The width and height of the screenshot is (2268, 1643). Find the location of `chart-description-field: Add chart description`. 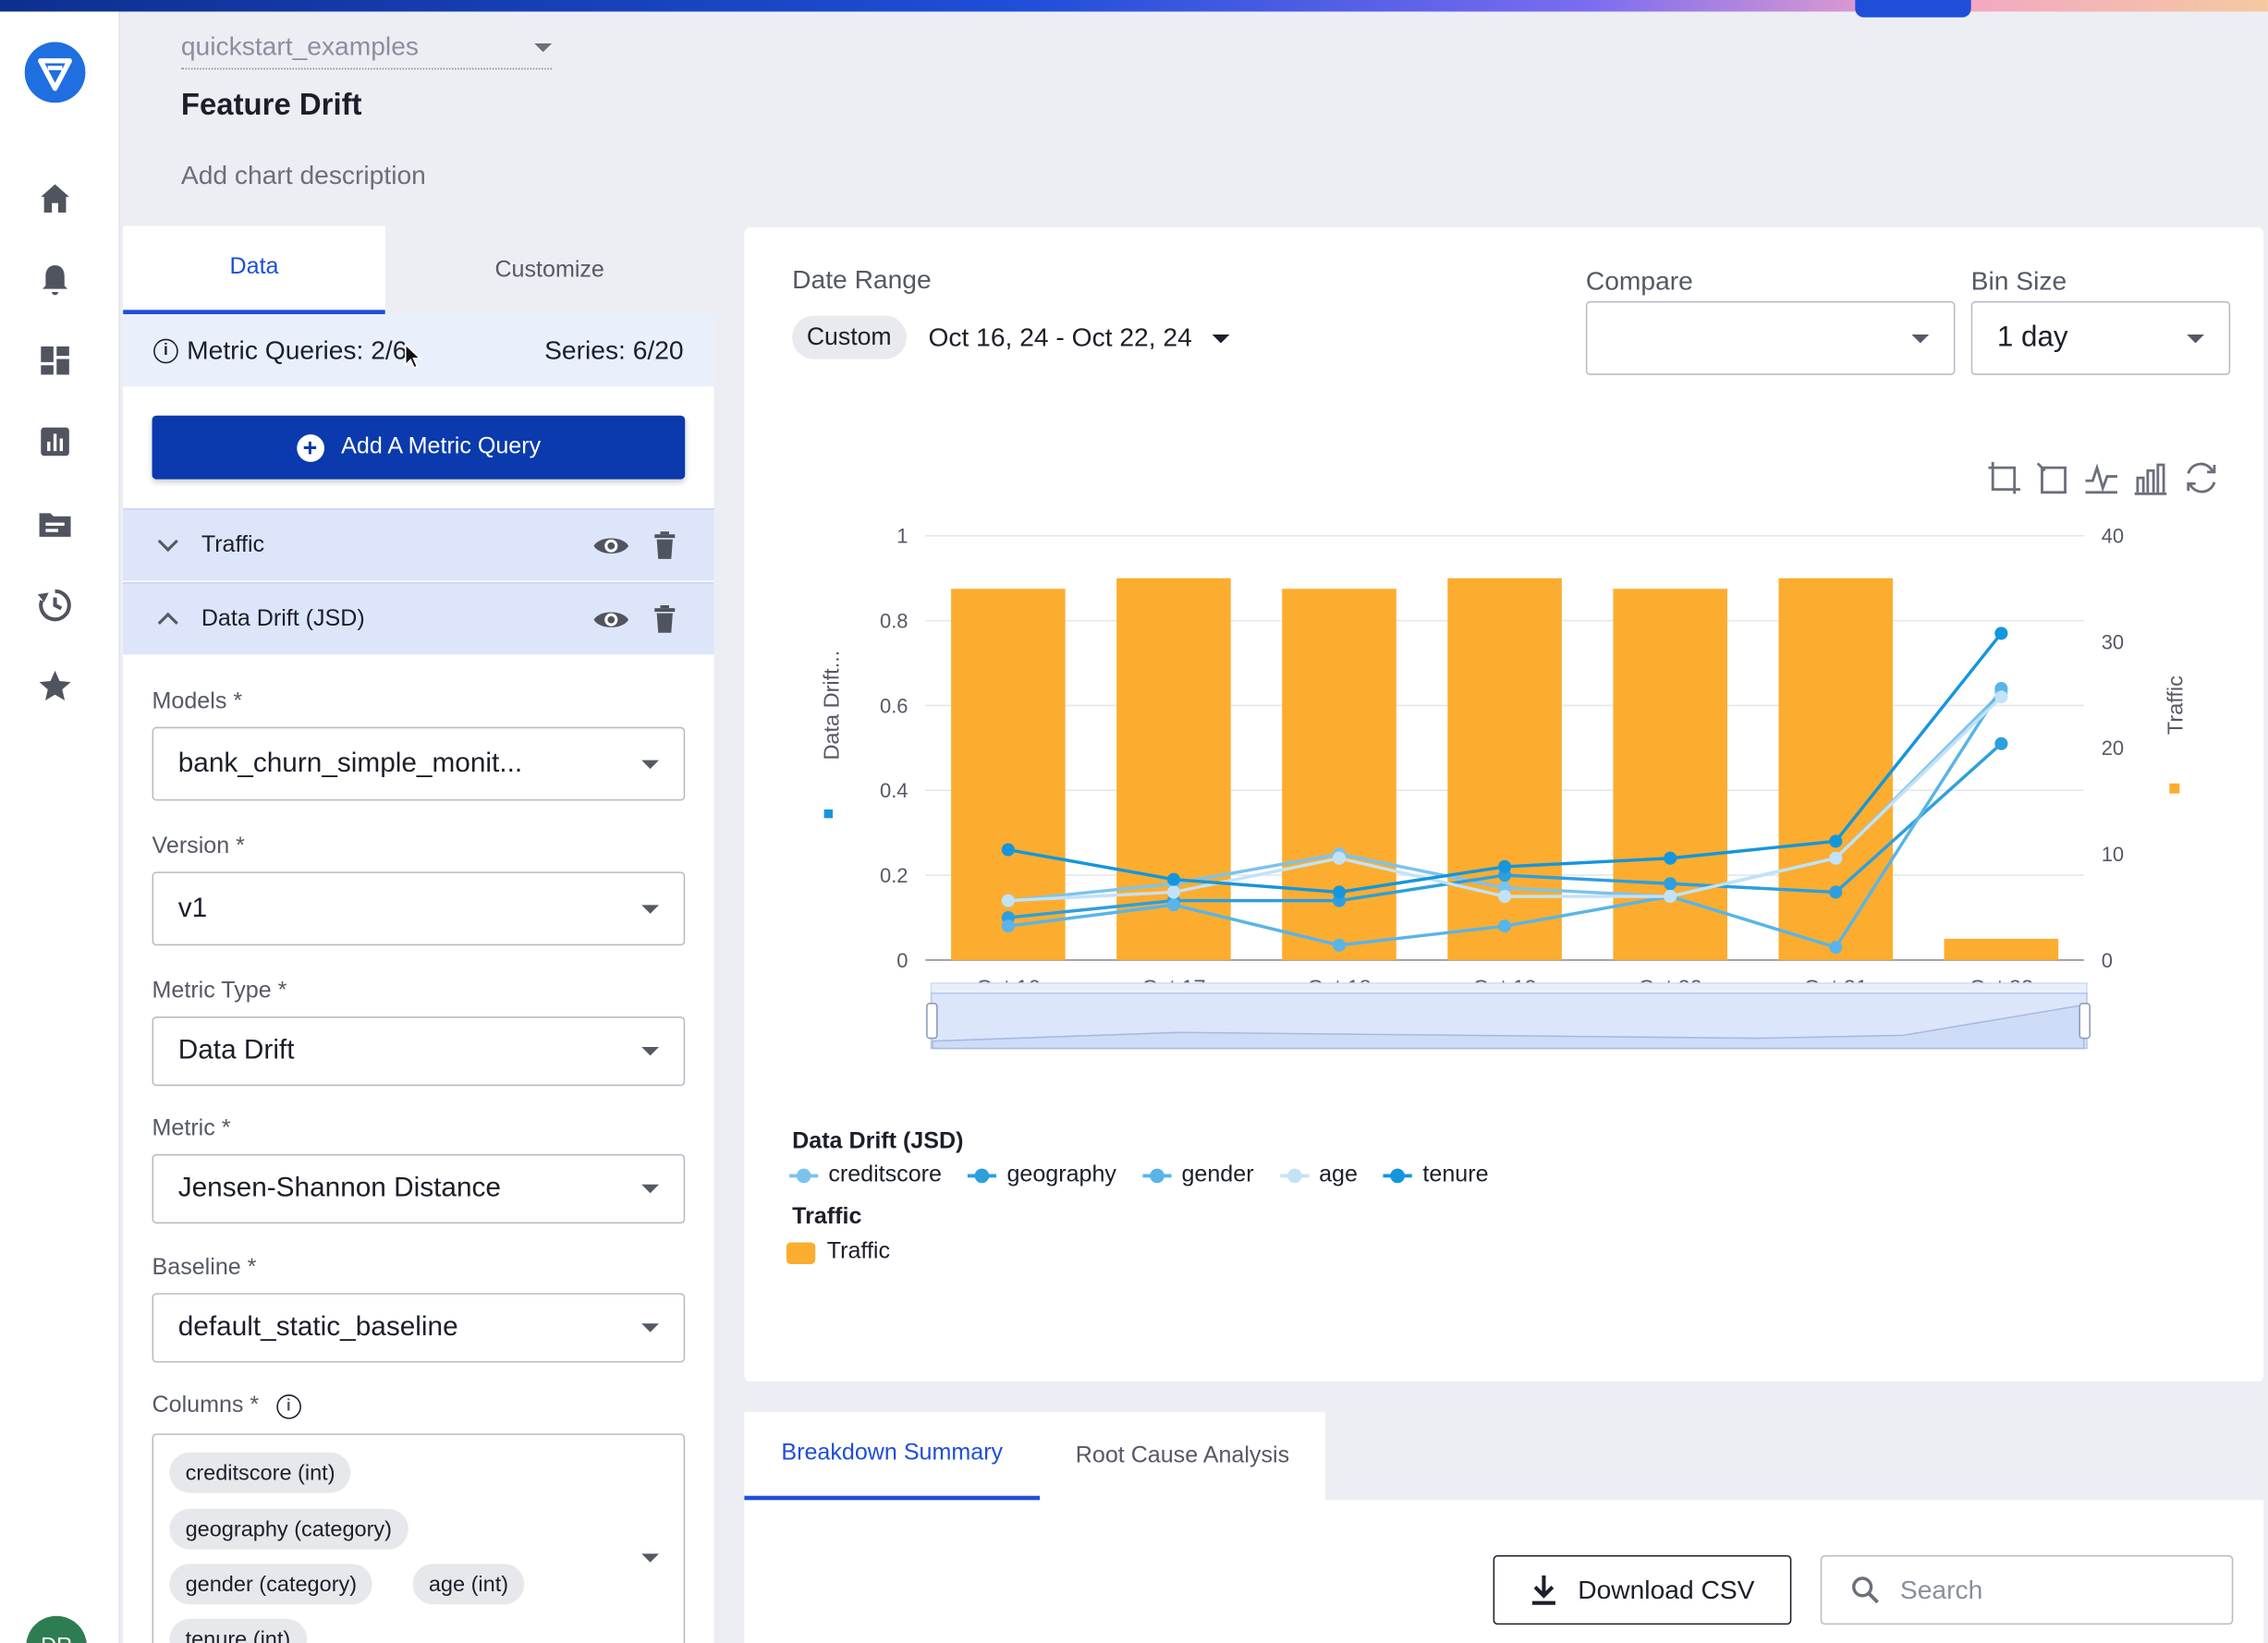

chart-description-field: Add chart description is located at coordinates (303, 175).